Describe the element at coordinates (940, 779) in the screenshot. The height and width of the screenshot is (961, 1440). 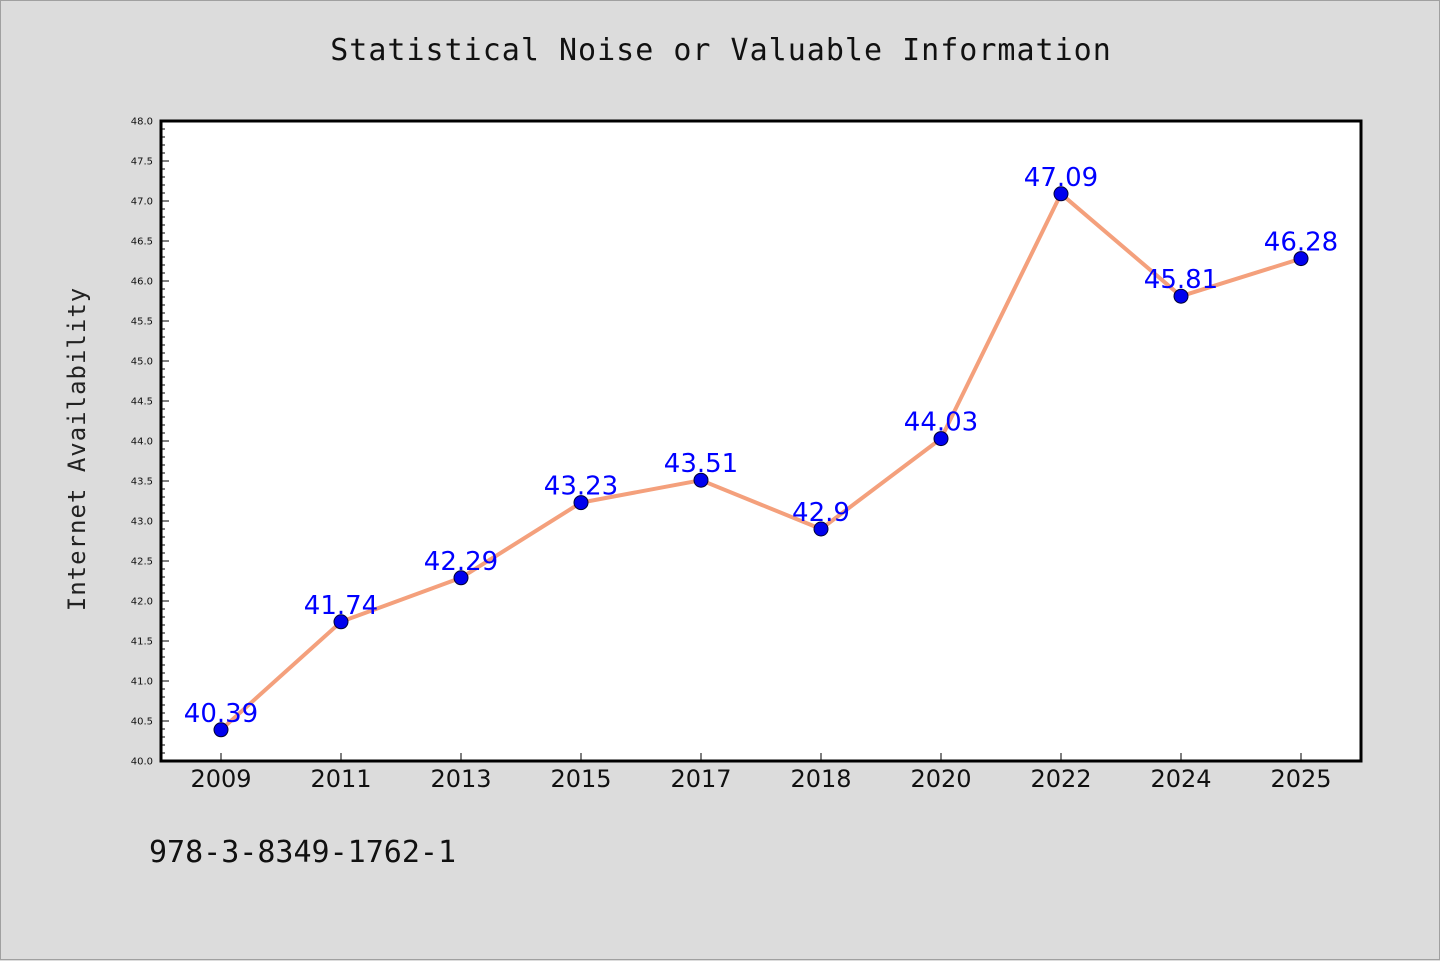
I see `x-tick-label: 2020` at that location.